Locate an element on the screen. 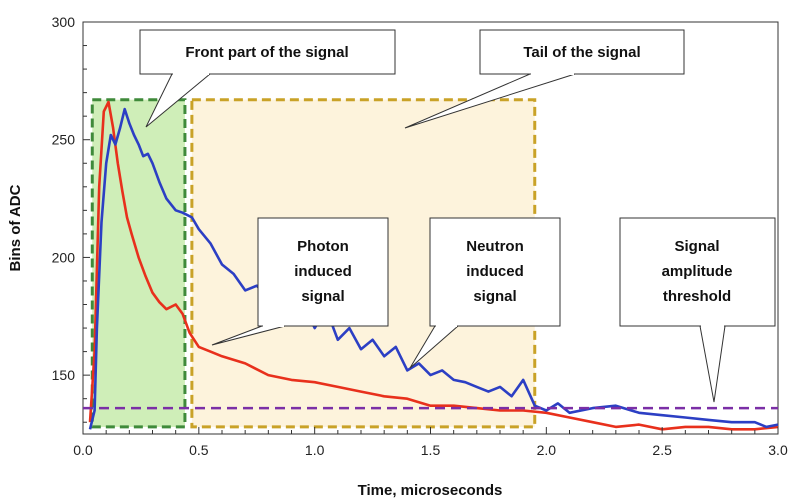  x-ticks-layer: 0.0 0.5 1.0 1.5 2.0 2.5 3.0 is located at coordinates (430, 442).